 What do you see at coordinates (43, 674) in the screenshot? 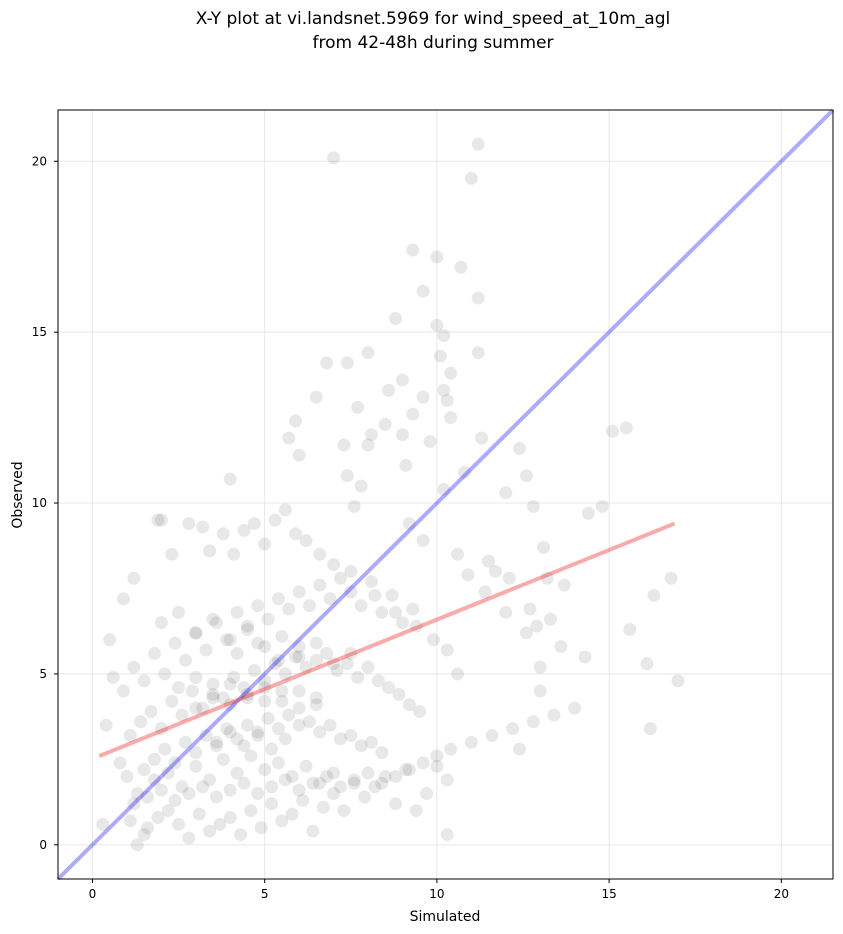
I see `y-tick-label: 5` at bounding box center [43, 674].